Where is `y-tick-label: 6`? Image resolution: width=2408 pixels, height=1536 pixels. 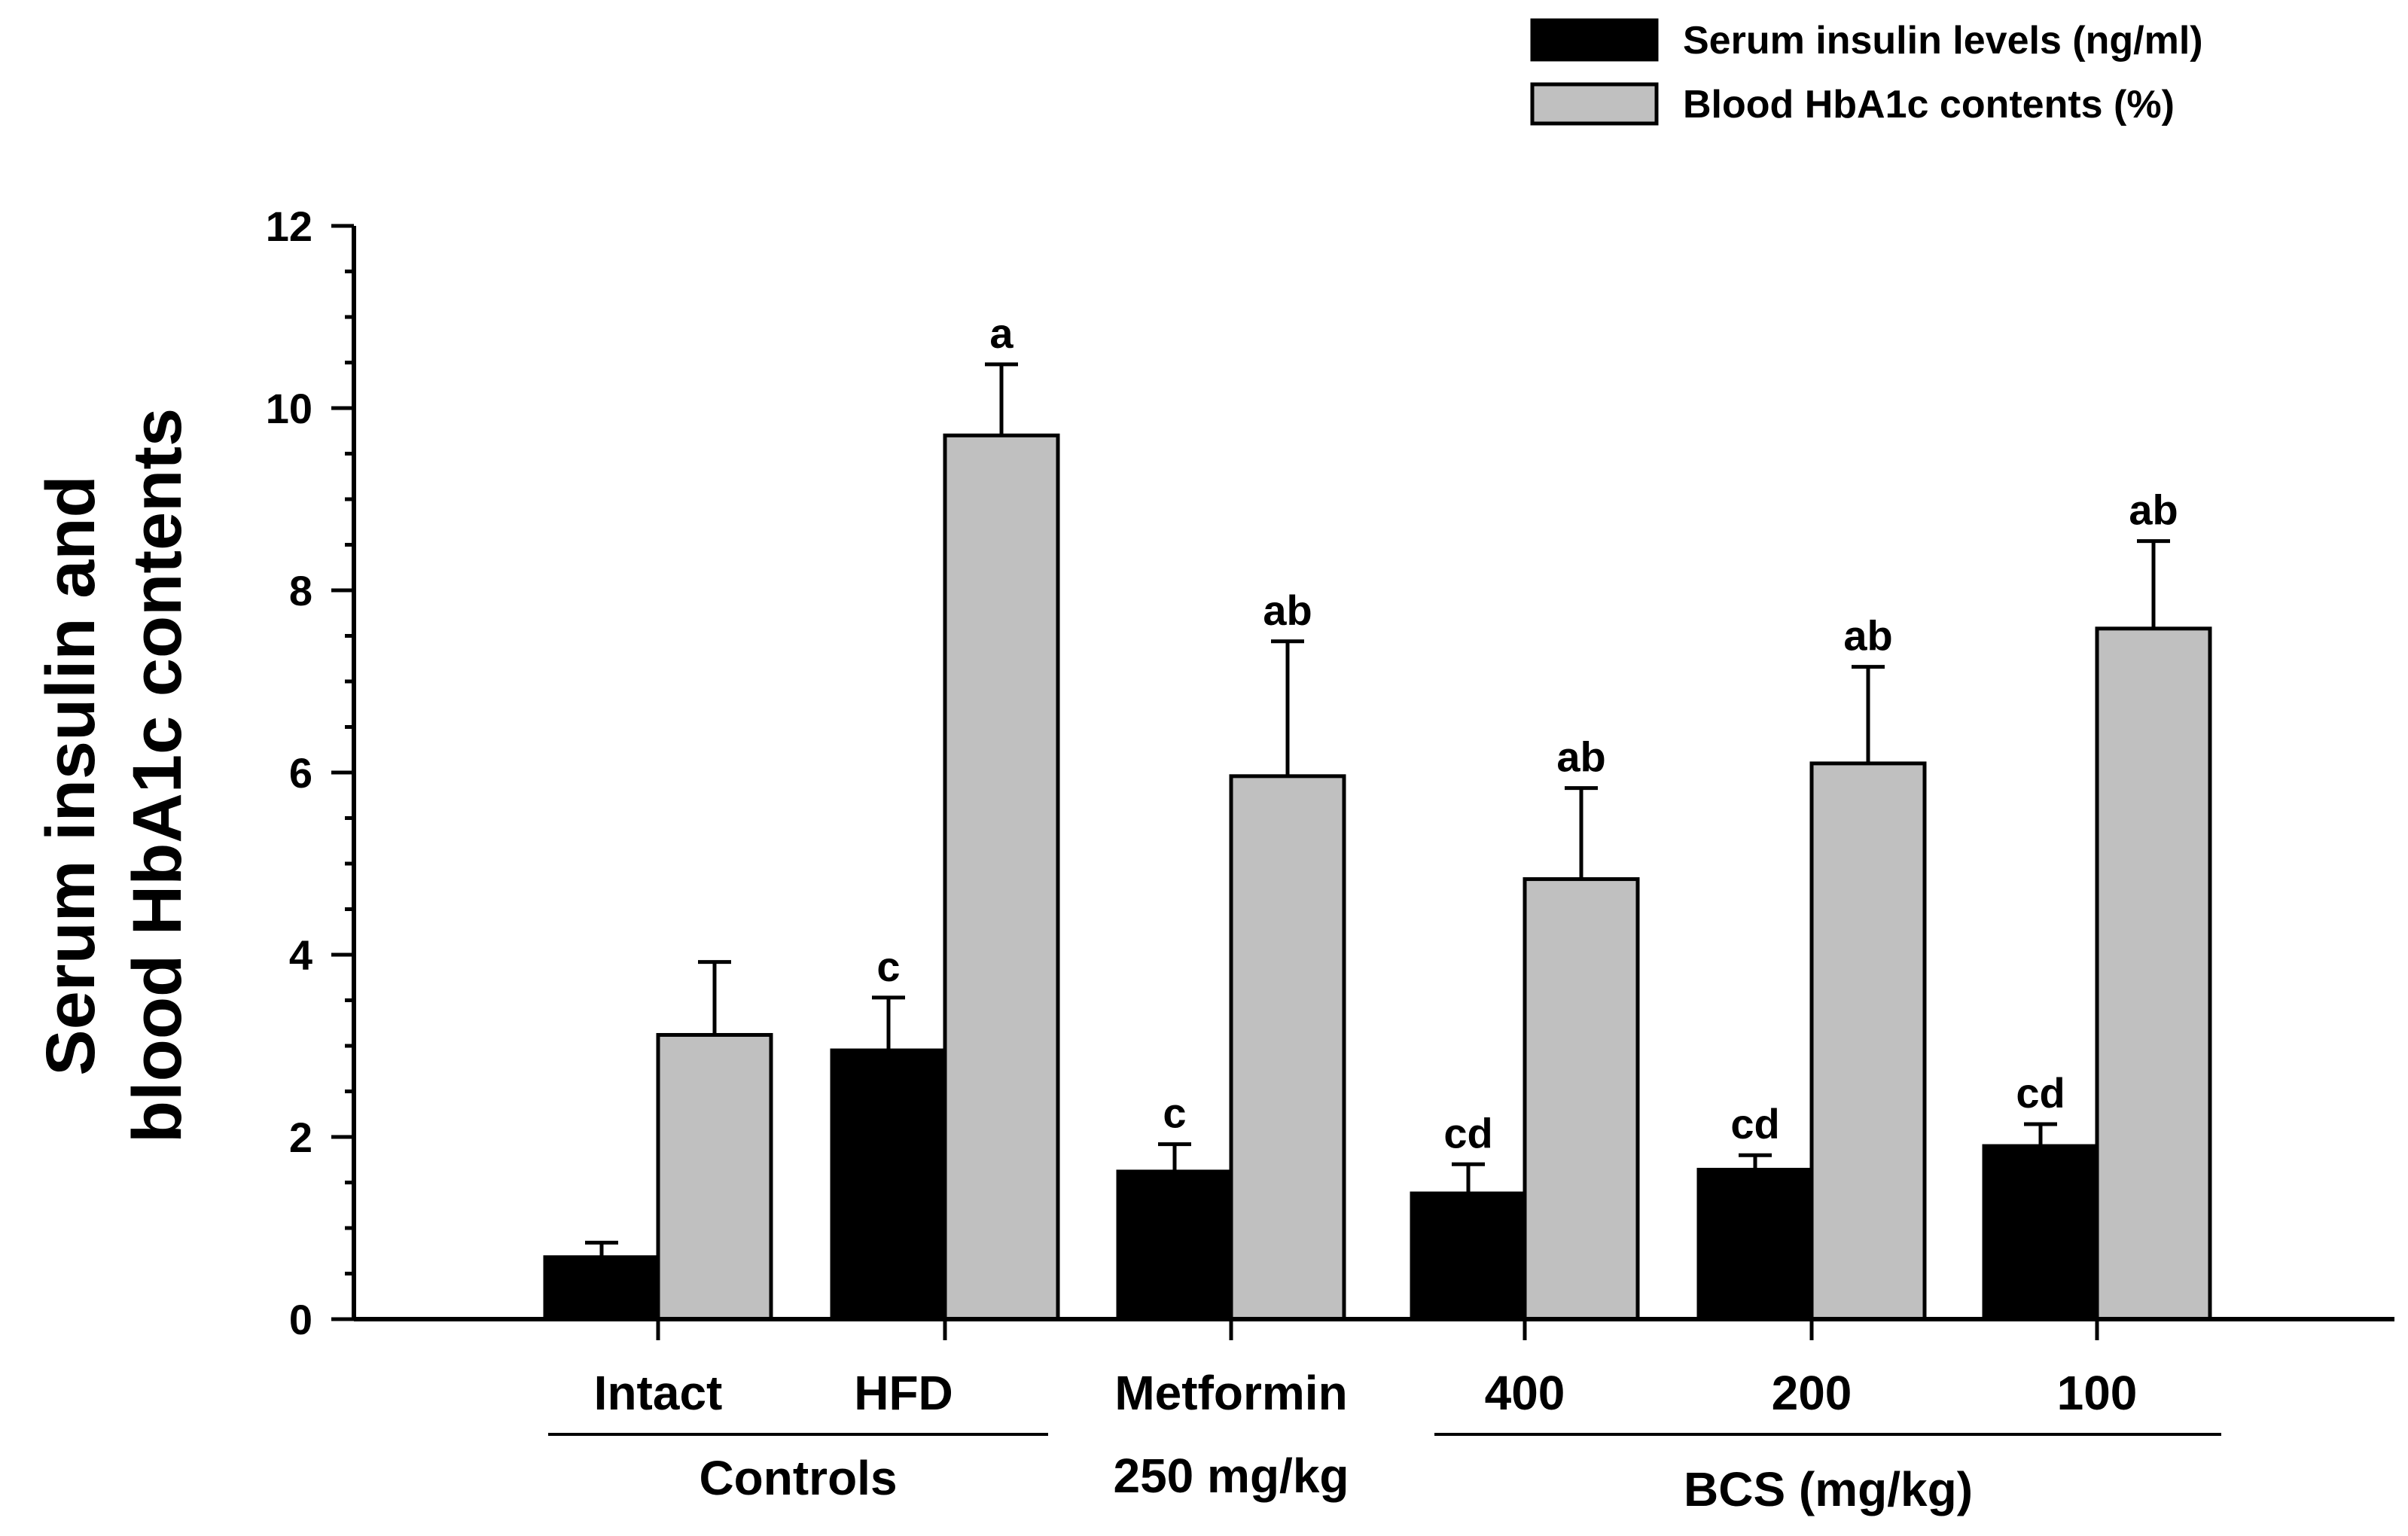
y-tick-label: 6 is located at coordinates (300, 773).